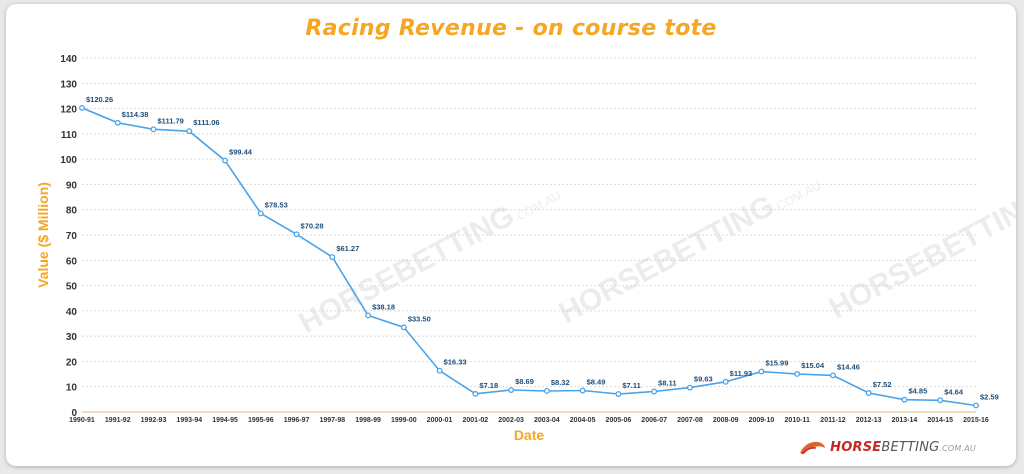 The height and width of the screenshot is (474, 1024). What do you see at coordinates (225, 420) in the screenshot?
I see `x-tick-label: 1994-95` at bounding box center [225, 420].